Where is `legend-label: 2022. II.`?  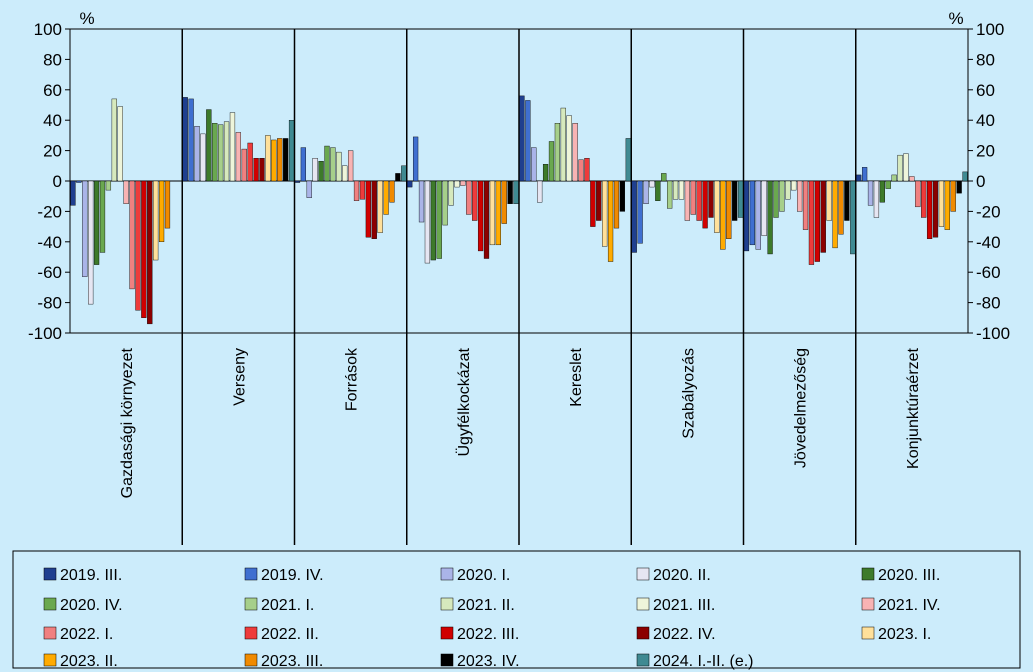
legend-label: 2022. II. is located at coordinates (290, 634).